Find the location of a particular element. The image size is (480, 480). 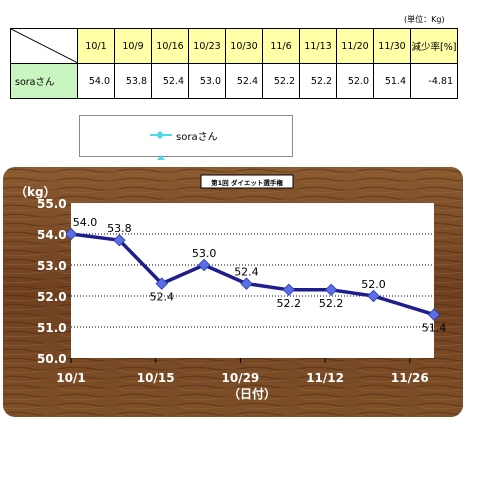

table-header-cell: 減少率[%] is located at coordinates (434, 46).